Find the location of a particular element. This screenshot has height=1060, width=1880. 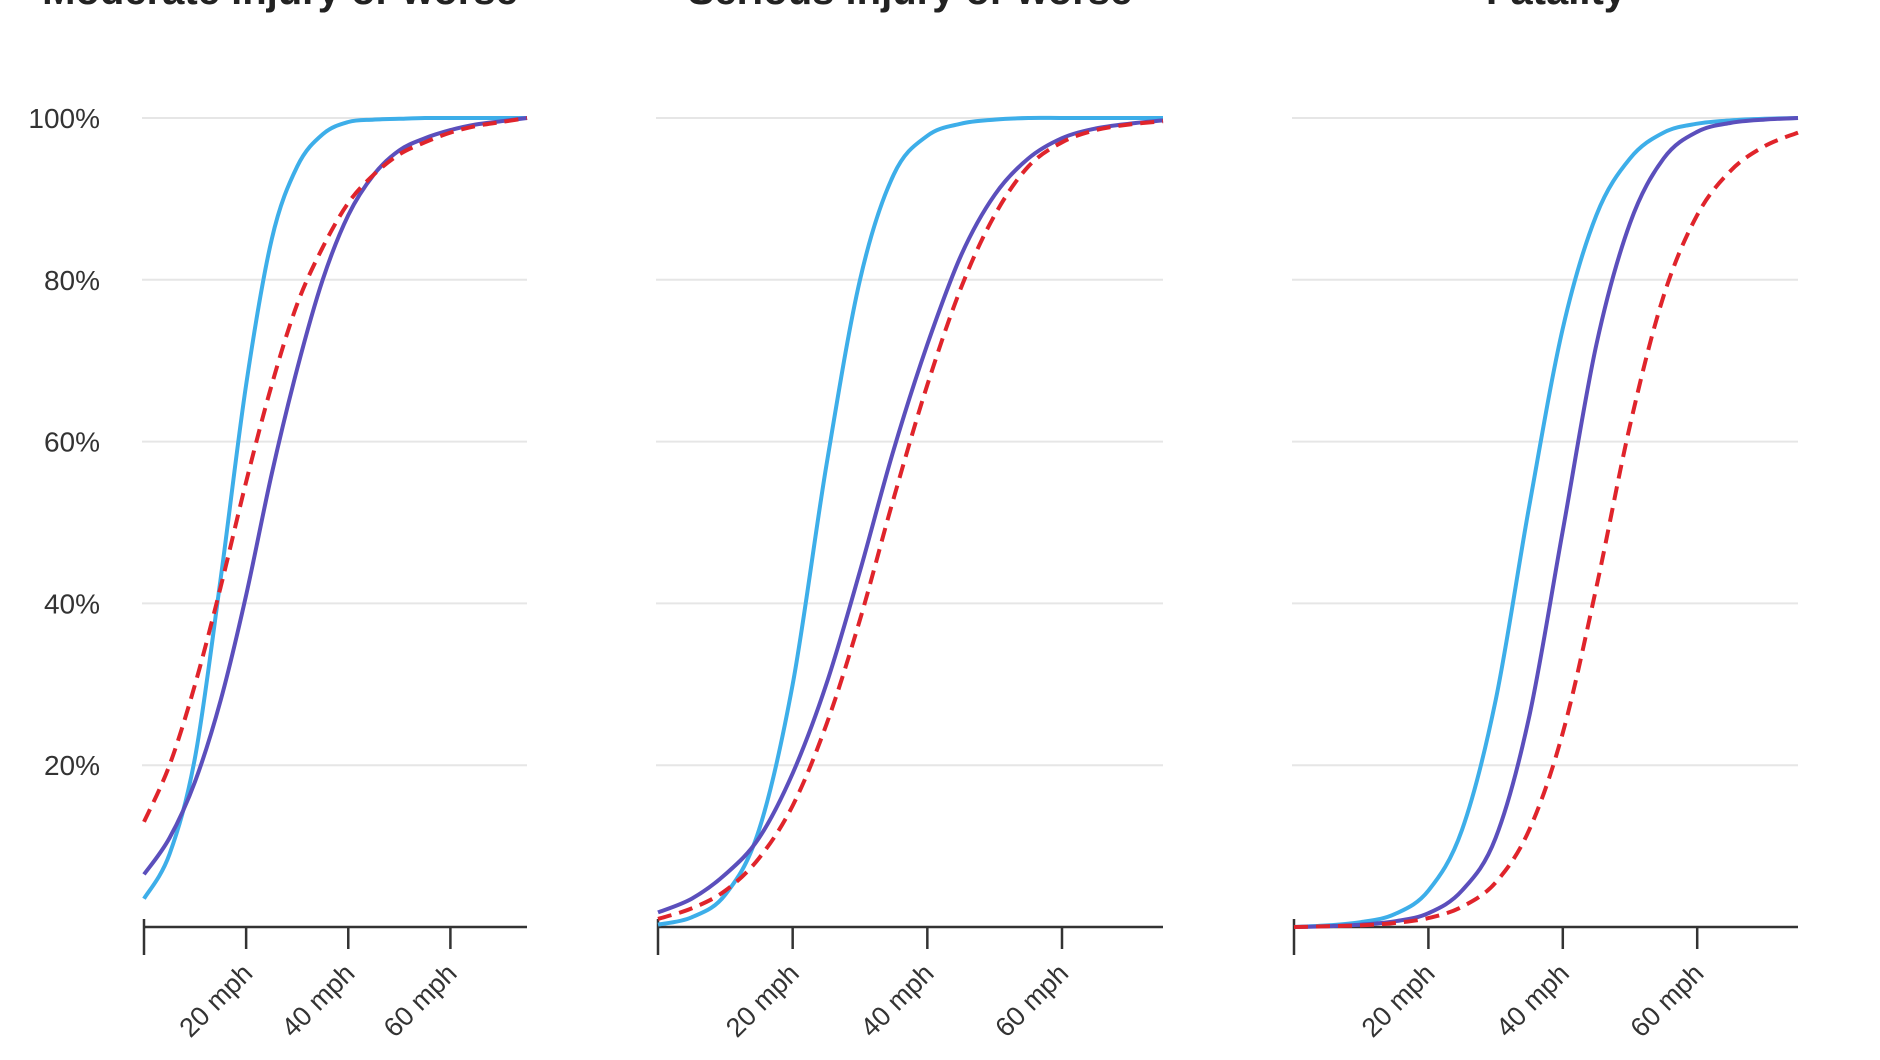

y-tick-label: 100% is located at coordinates (64, 118).